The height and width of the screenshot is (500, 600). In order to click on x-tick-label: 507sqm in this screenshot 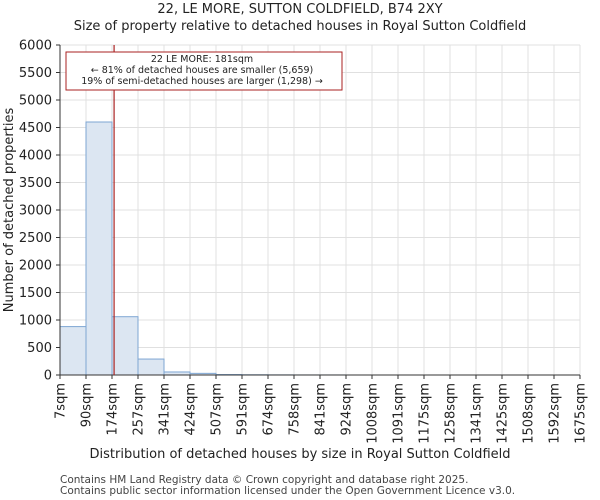, I will do `click(217, 409)`.